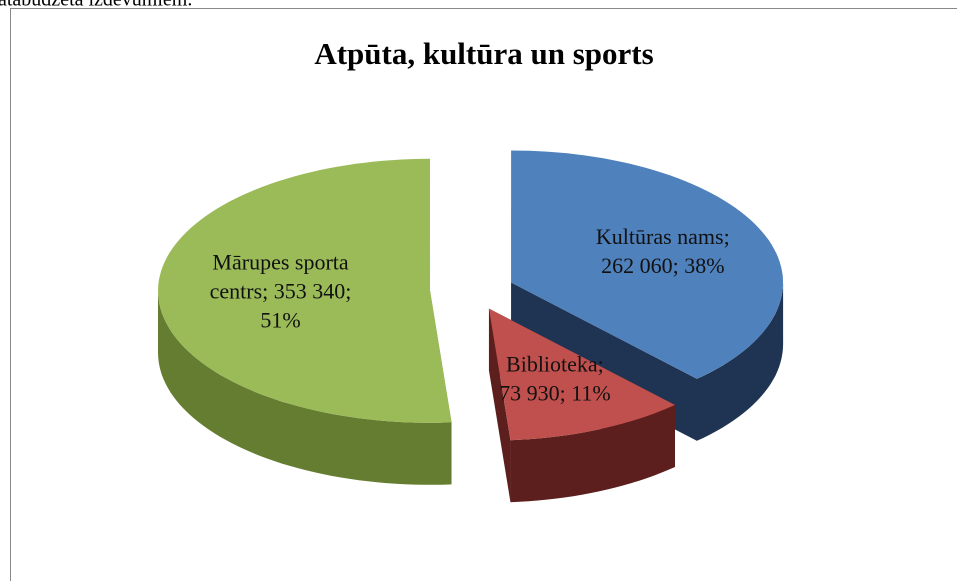  Describe the element at coordinates (280, 262) in the screenshot. I see `data-label: Mārupes sporta` at that location.